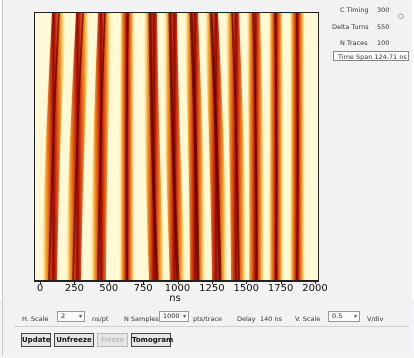 The width and height of the screenshot is (414, 358). I want to click on n-samples-label: N Samples, so click(141, 319).